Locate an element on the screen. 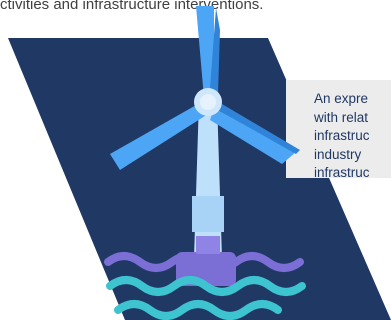 The height and width of the screenshot is (320, 391). callout-line-3: infrastruc is located at coordinates (342, 135).